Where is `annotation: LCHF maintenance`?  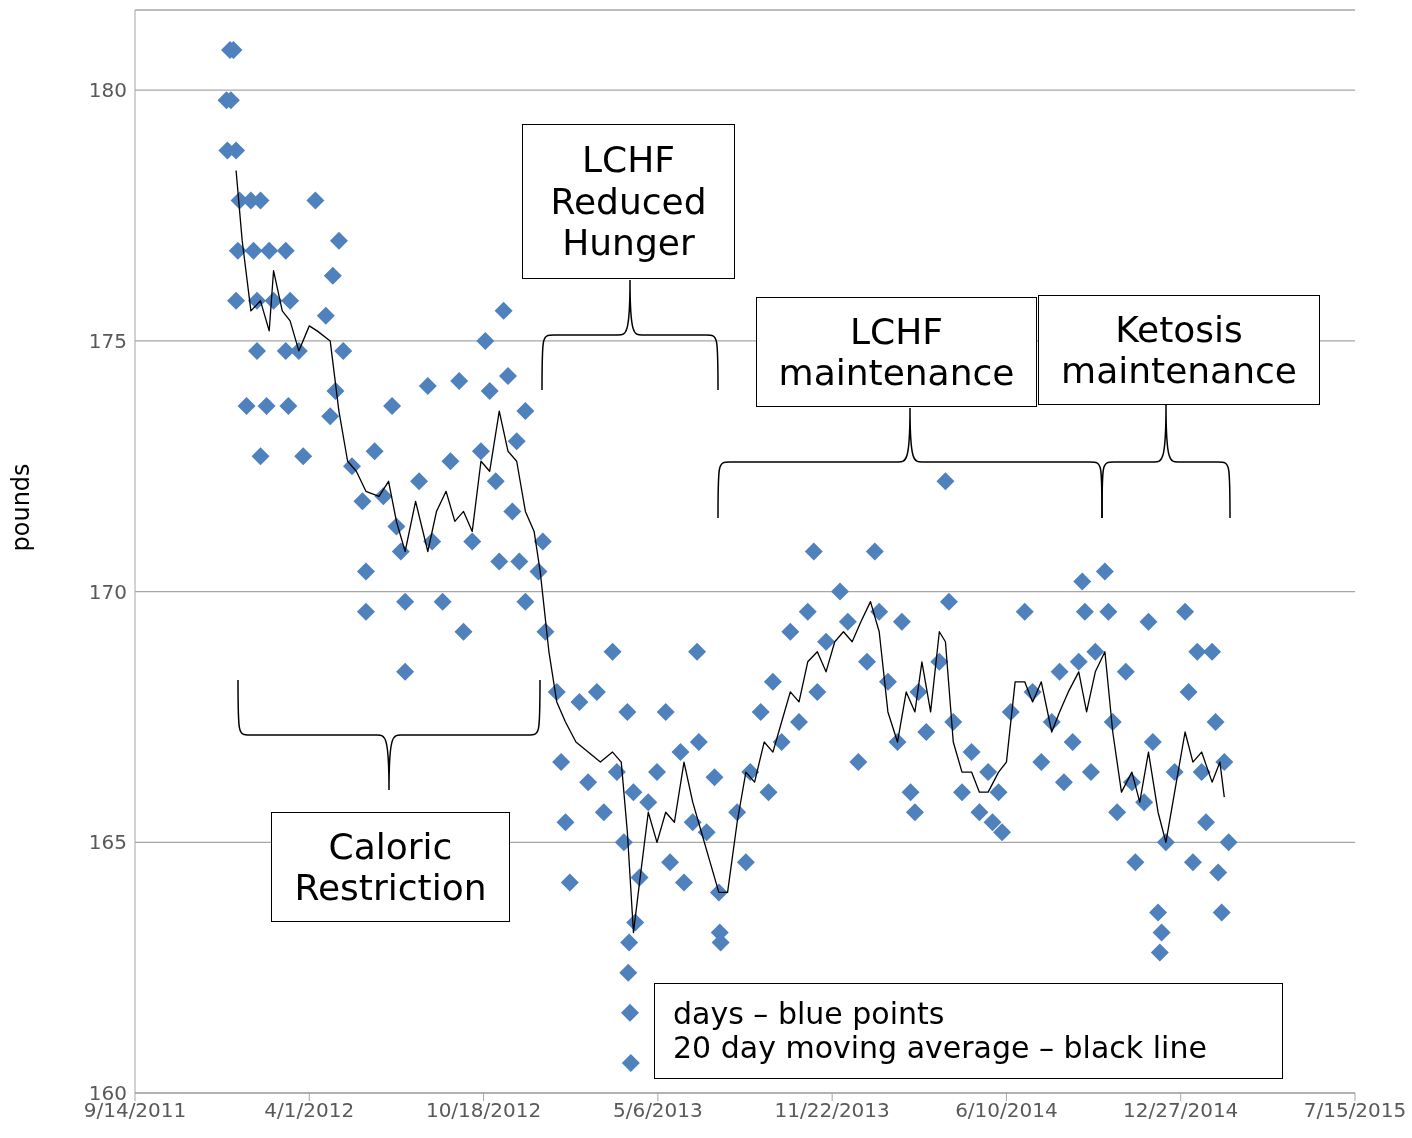
annotation: LCHF maintenance is located at coordinates (896, 352).